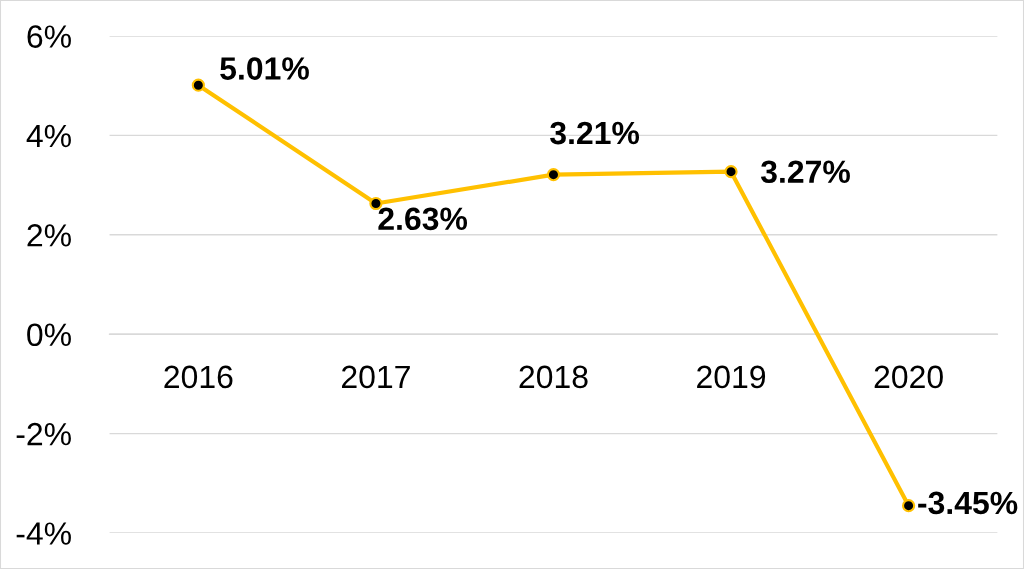 The image size is (1024, 569). What do you see at coordinates (198, 377) in the screenshot?
I see `x-tick-label: 2016` at bounding box center [198, 377].